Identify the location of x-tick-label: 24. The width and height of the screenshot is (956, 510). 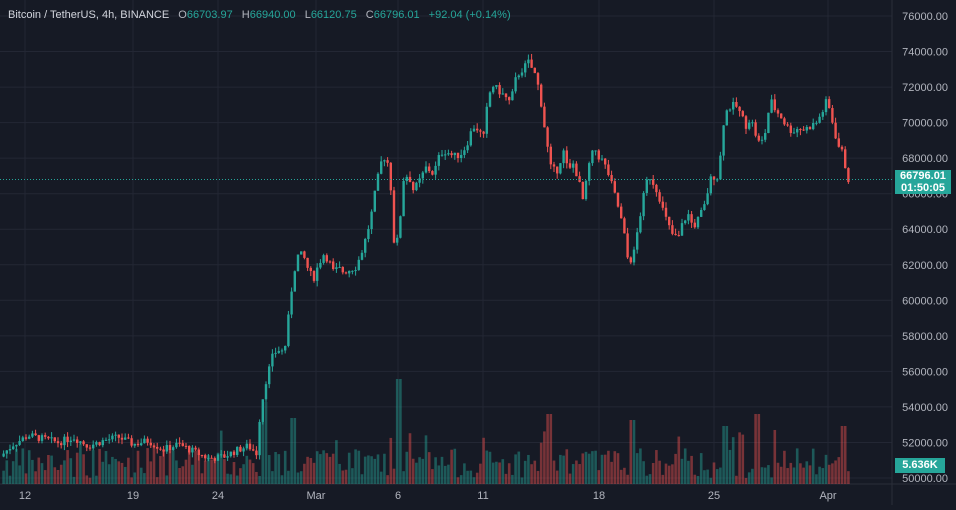
(218, 496).